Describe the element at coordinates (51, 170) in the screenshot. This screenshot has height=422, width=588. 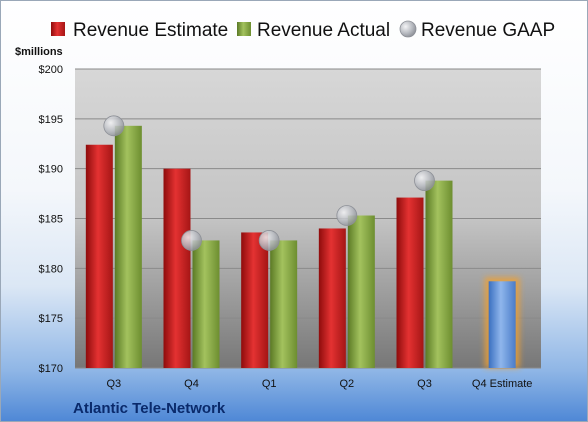
I see `y-tick-label: $190` at that location.